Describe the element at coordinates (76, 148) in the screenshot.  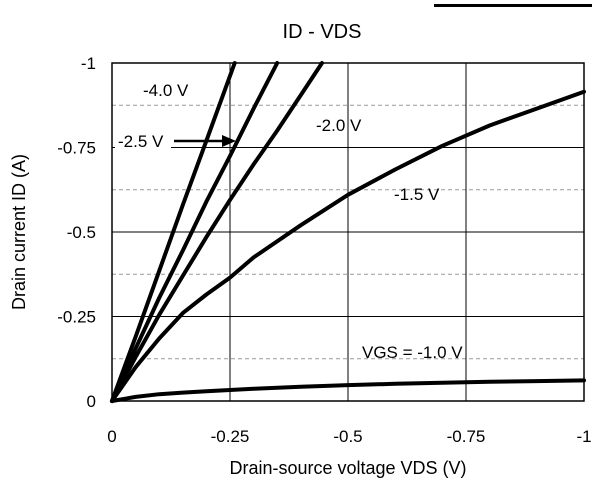
I see `y-tick-label: -0.75` at that location.